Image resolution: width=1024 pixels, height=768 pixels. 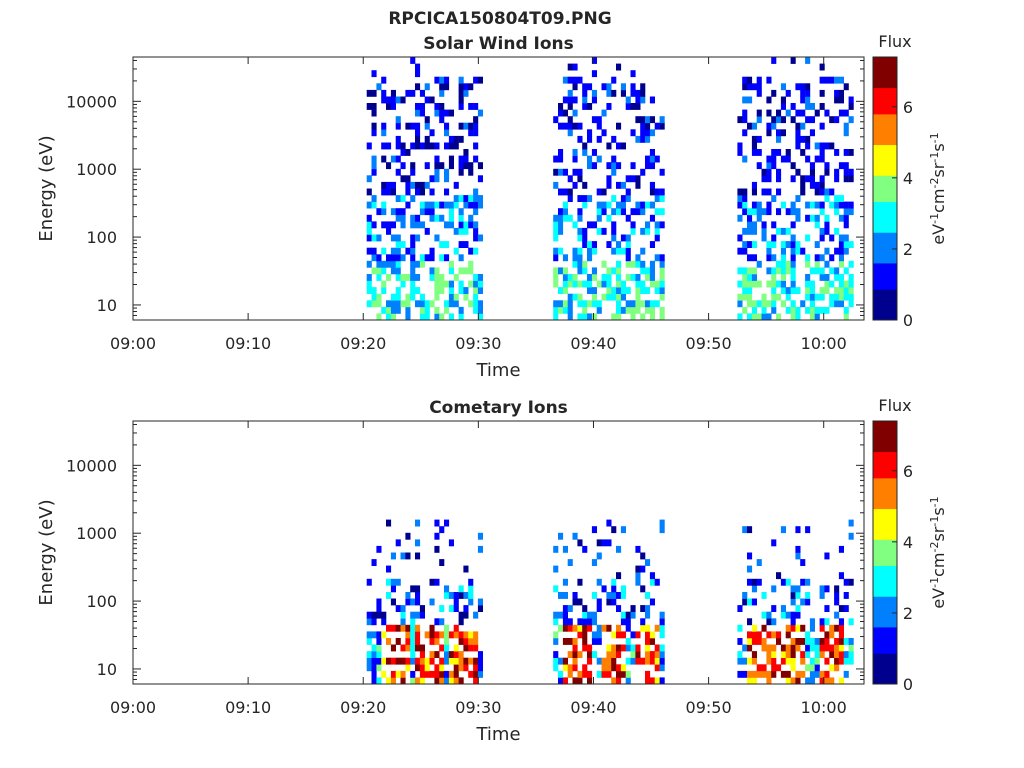 I want to click on figure-title: RPCICA150804T09.PNG, so click(x=499, y=19).